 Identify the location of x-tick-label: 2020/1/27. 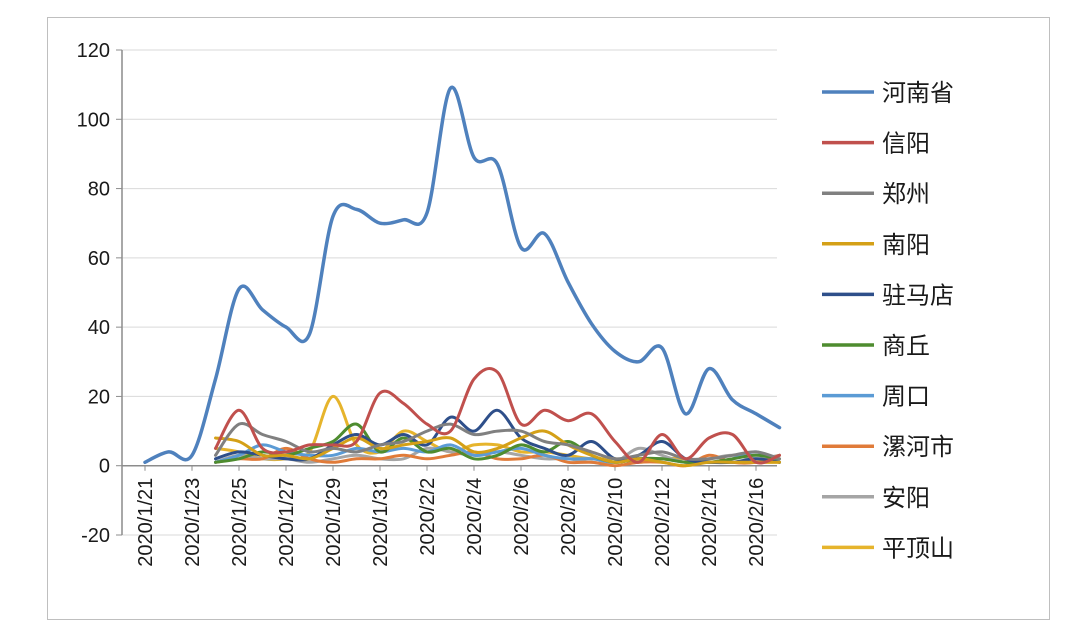
(287, 522).